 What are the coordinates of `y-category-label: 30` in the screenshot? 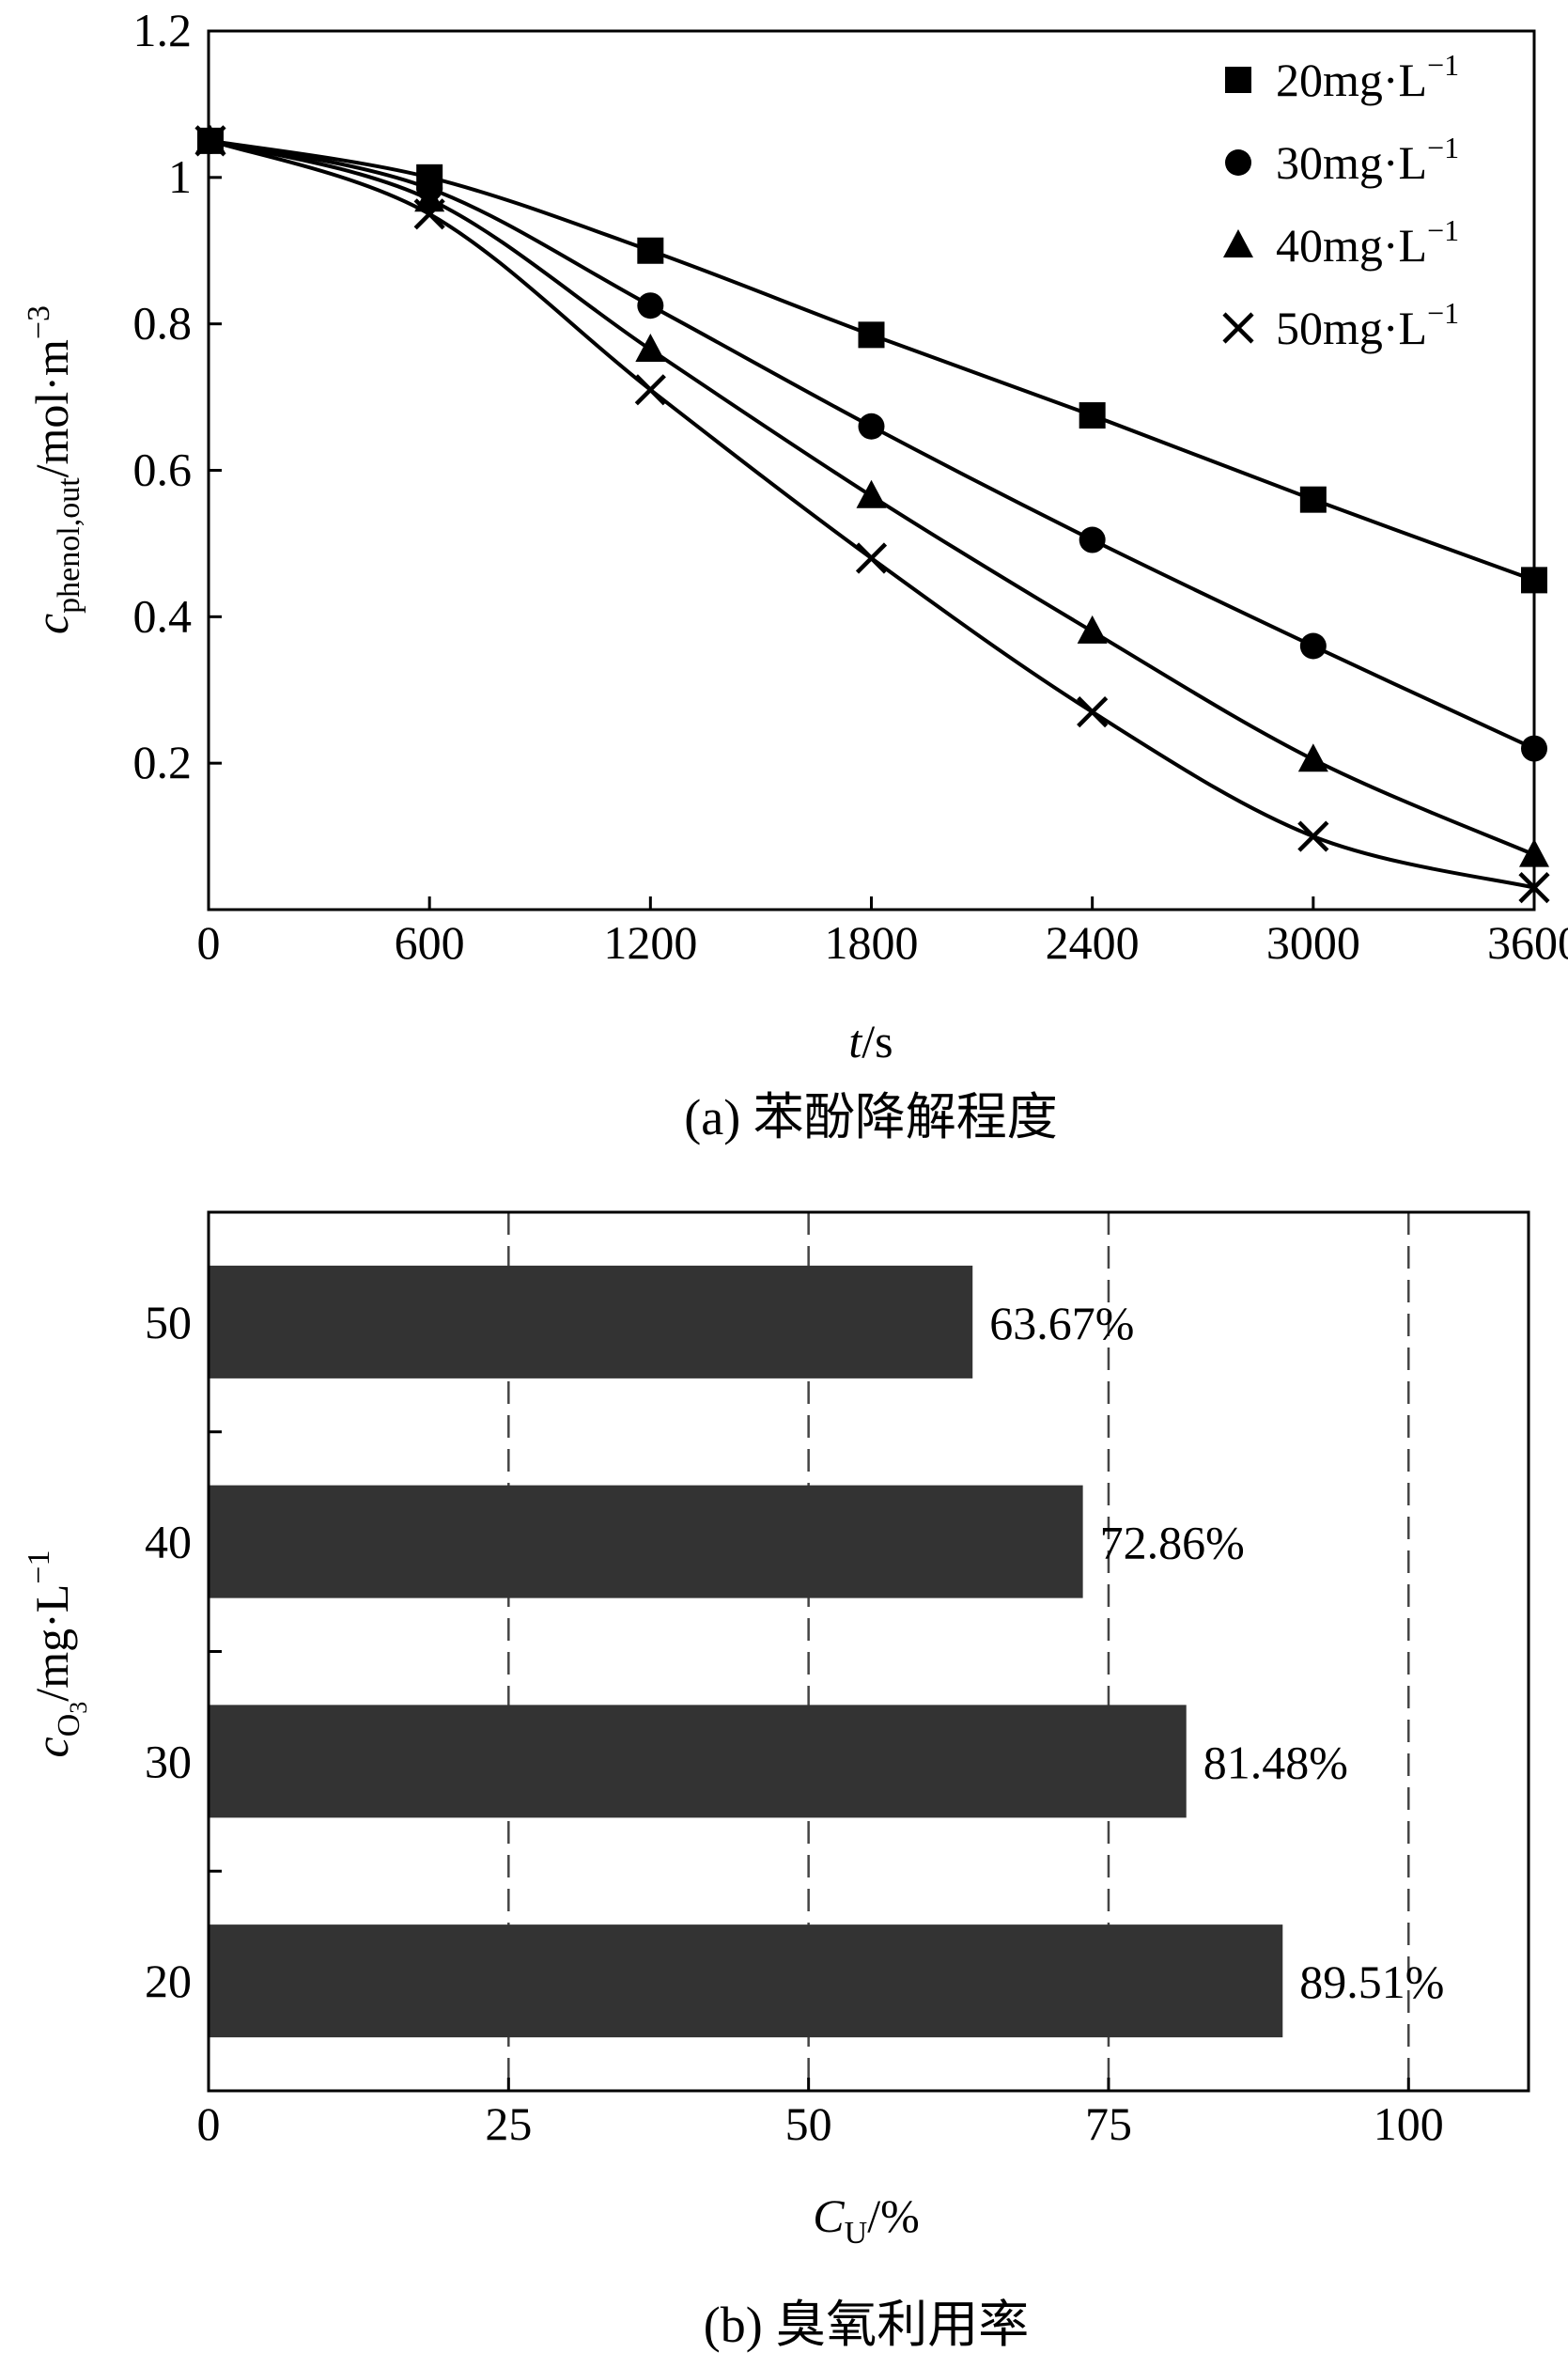 It's located at (168, 1761).